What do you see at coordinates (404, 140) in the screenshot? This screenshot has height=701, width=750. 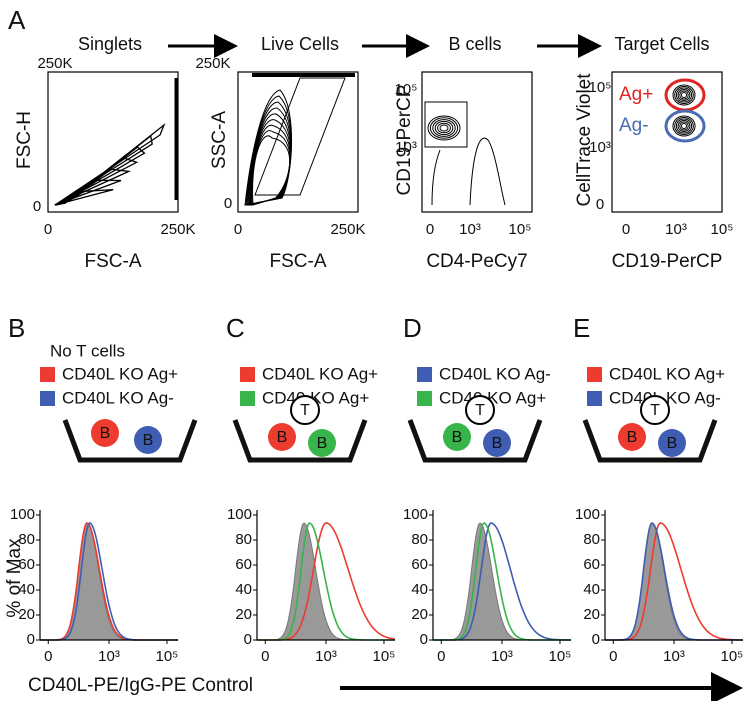 I see `y-axis-label: CD19-PerCP` at bounding box center [404, 140].